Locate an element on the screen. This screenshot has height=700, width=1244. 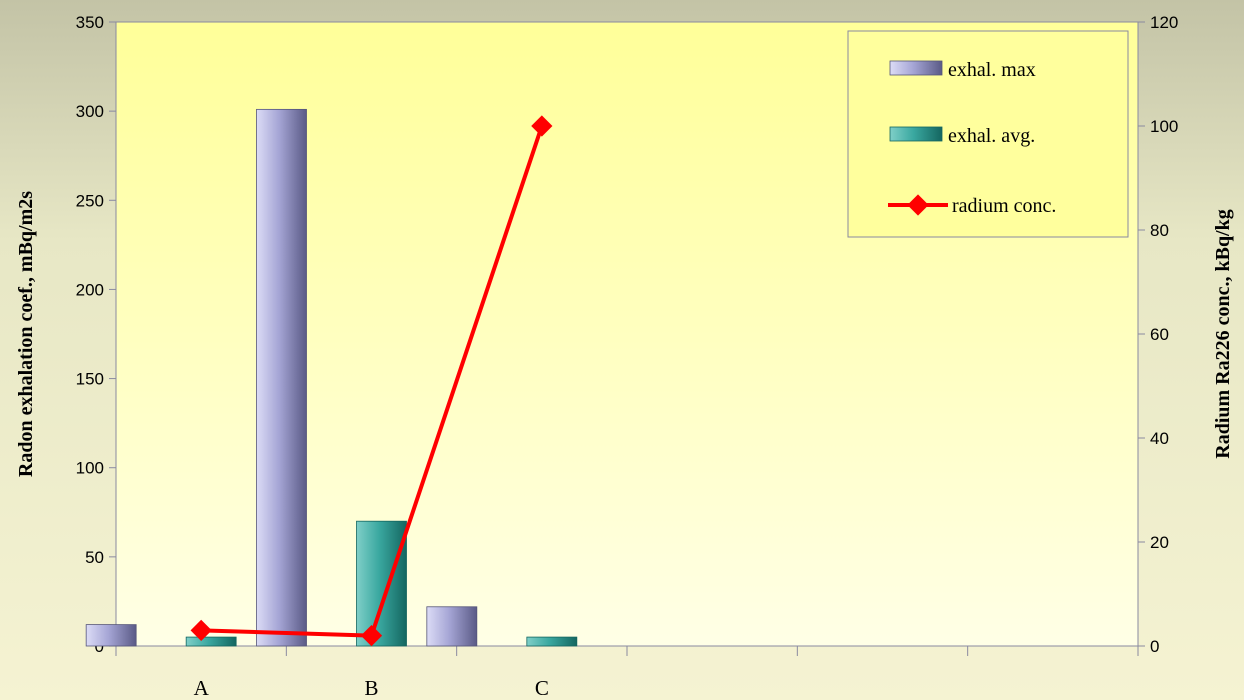
y2-tick-label: 0 is located at coordinates (1154, 646).